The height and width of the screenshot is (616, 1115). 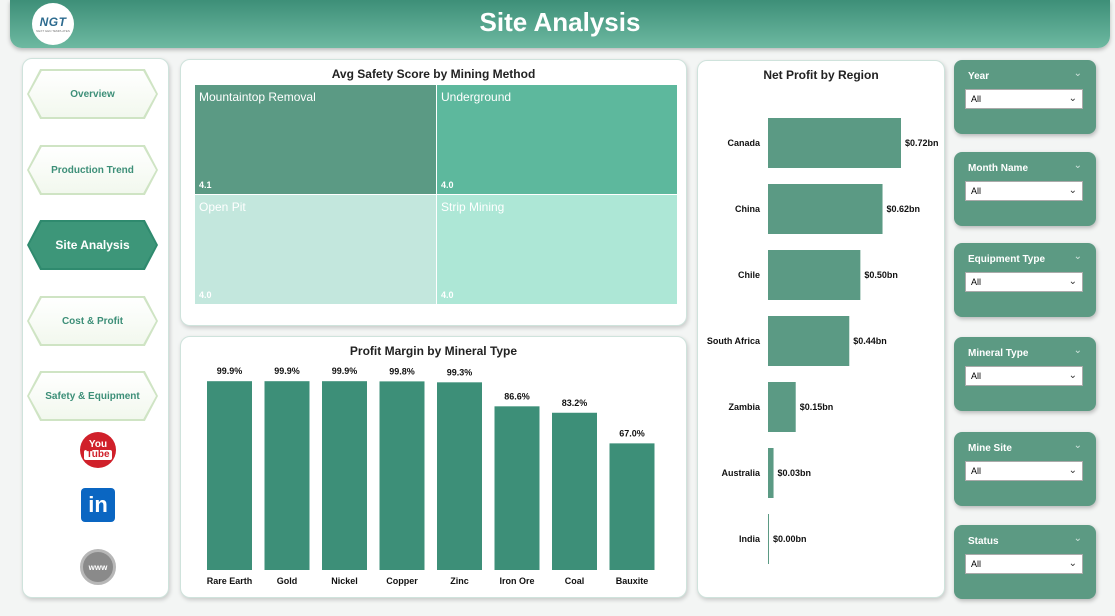 What do you see at coordinates (998, 168) in the screenshot?
I see `filter-label: Month Name` at bounding box center [998, 168].